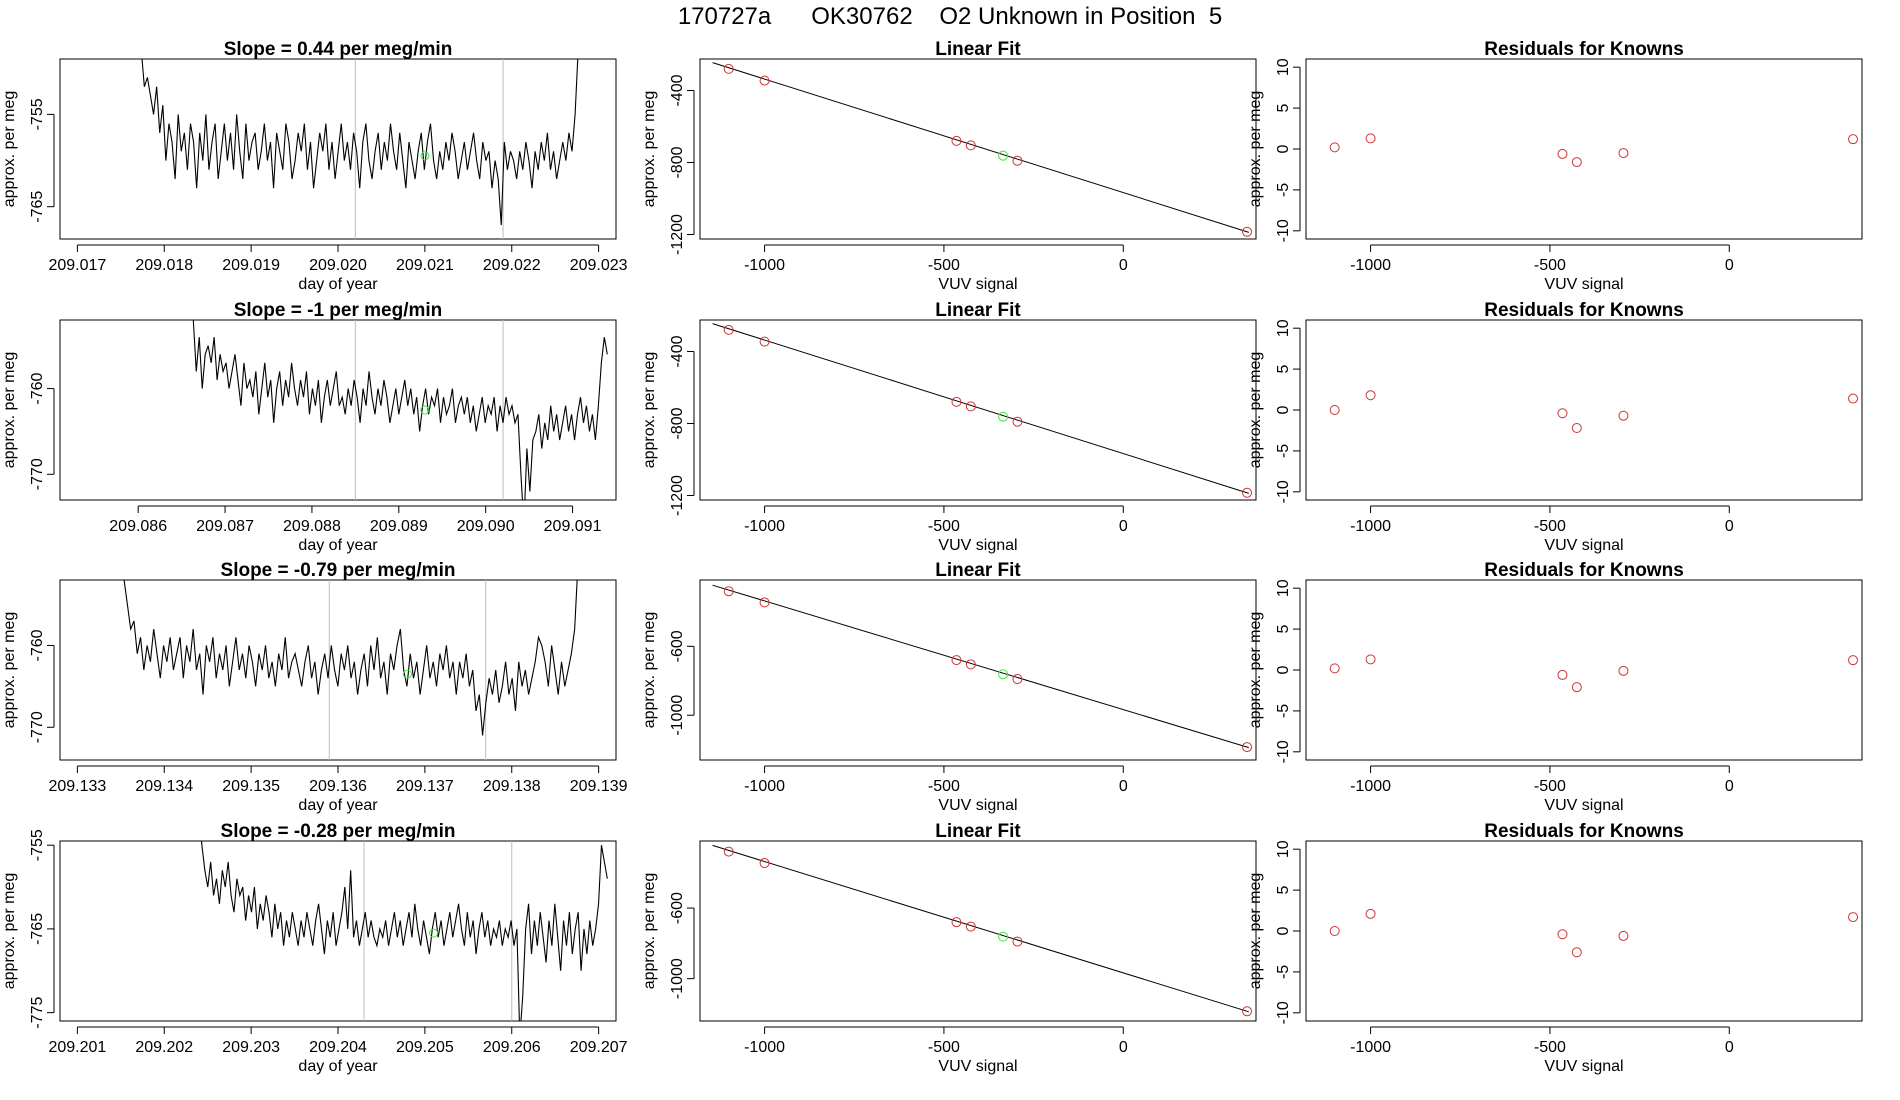  What do you see at coordinates (950, 16) in the screenshot?
I see `page-title: 170727a OK30762 O2 Unknown in Position 5` at bounding box center [950, 16].